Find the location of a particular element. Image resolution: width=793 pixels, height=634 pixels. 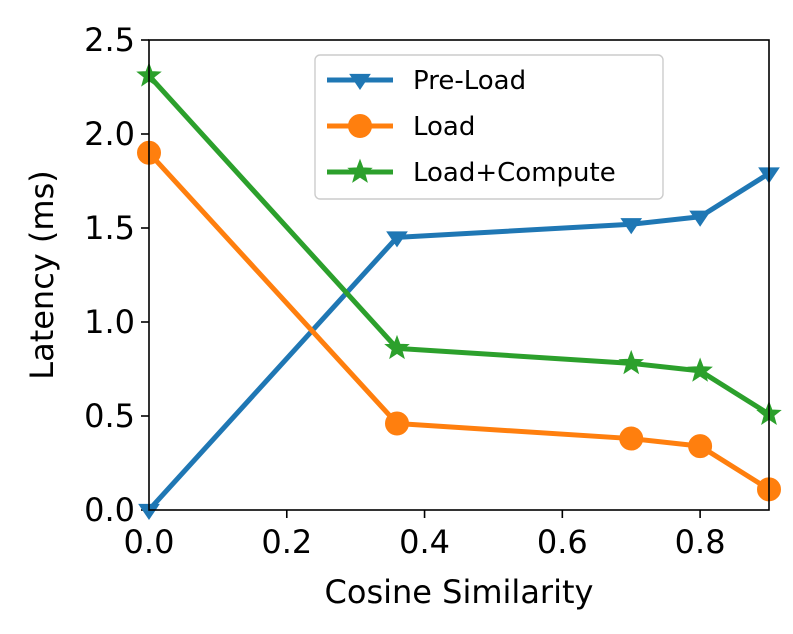

x-tick-label: 0.0 is located at coordinates (149, 542).